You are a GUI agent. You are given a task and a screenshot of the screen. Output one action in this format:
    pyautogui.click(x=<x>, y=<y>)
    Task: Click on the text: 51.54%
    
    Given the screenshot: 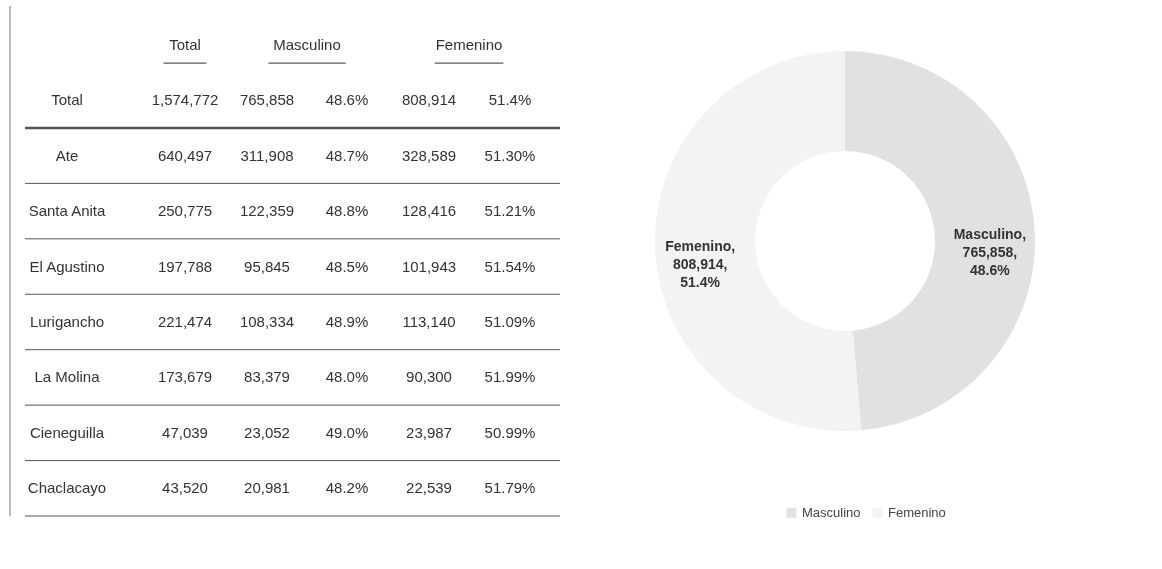 What is the action you would take?
    pyautogui.click(x=510, y=266)
    